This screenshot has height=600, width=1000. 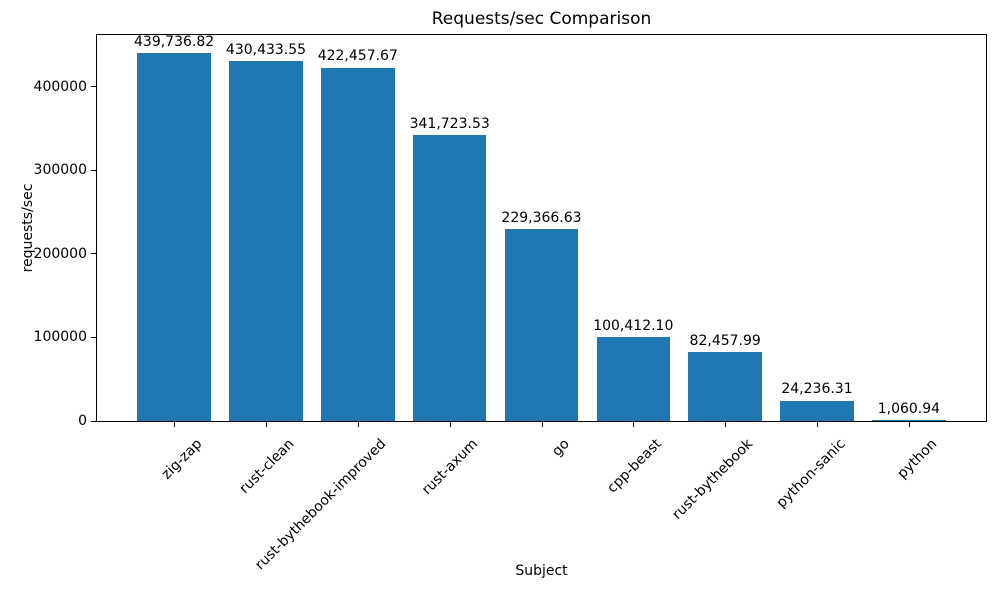 What do you see at coordinates (449, 123) in the screenshot?
I see `bar-value-label: 341,723.53` at bounding box center [449, 123].